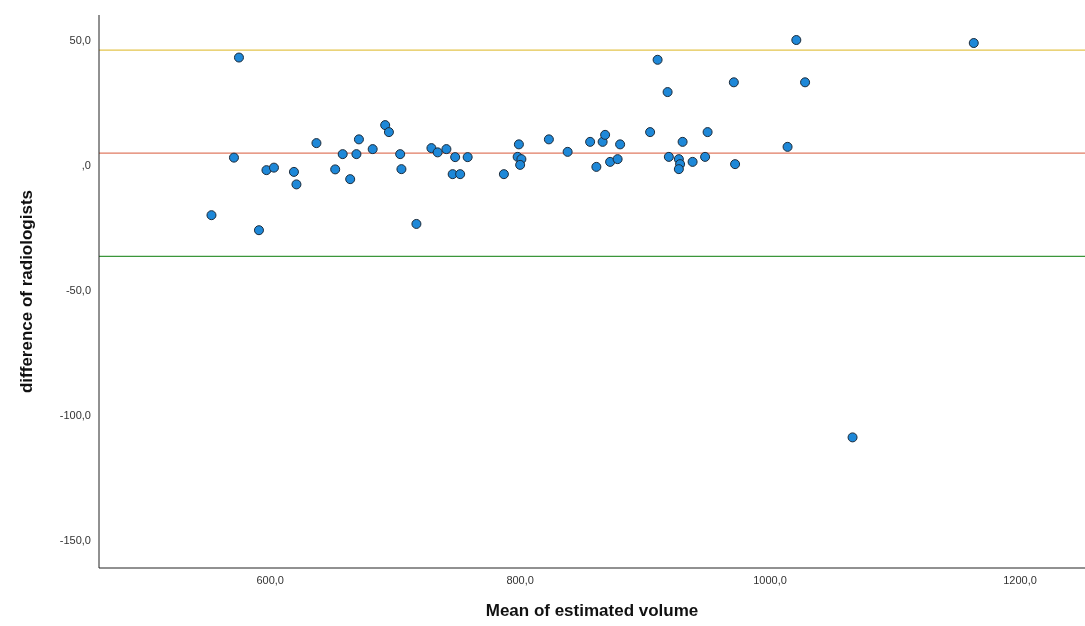 The image size is (1085, 626). I want to click on y-tick-label: -150,0, so click(75, 540).